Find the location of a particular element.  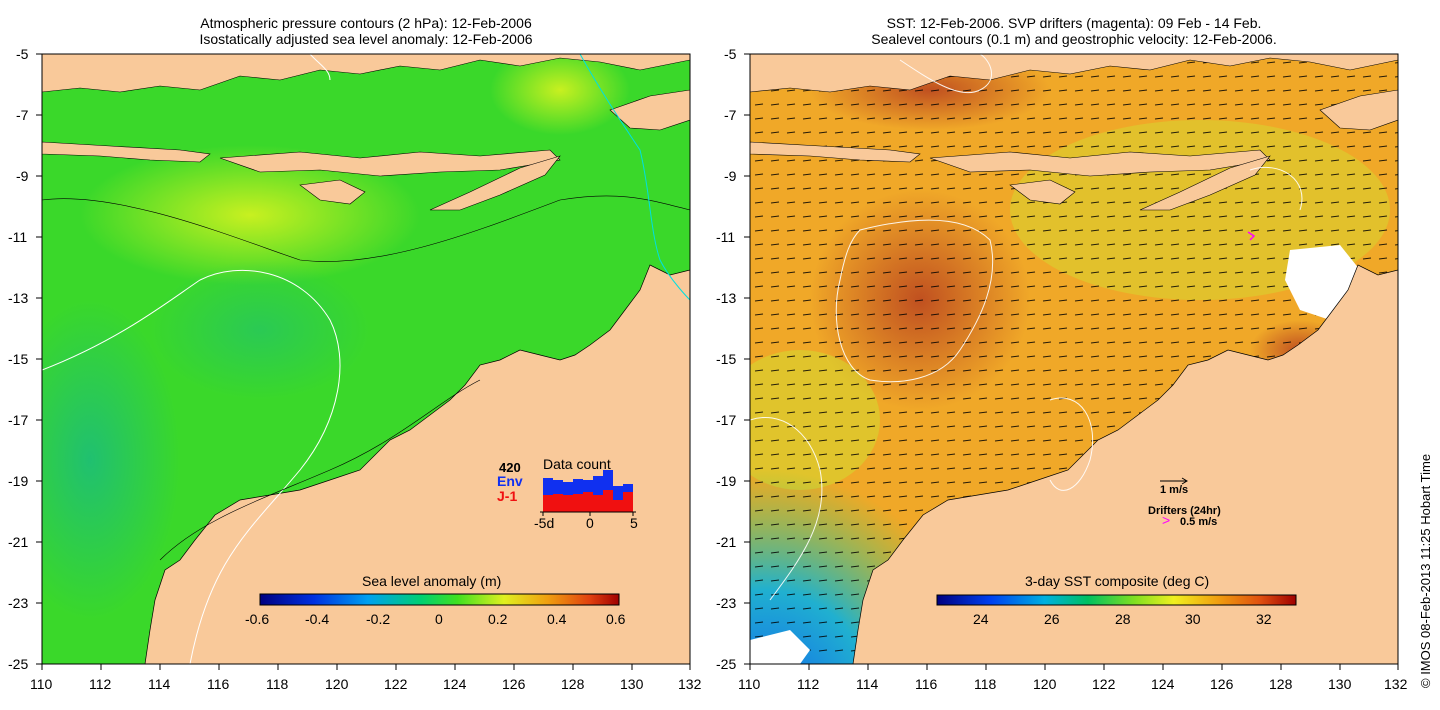

left-y-tick: -7 is located at coordinates (22, 115).